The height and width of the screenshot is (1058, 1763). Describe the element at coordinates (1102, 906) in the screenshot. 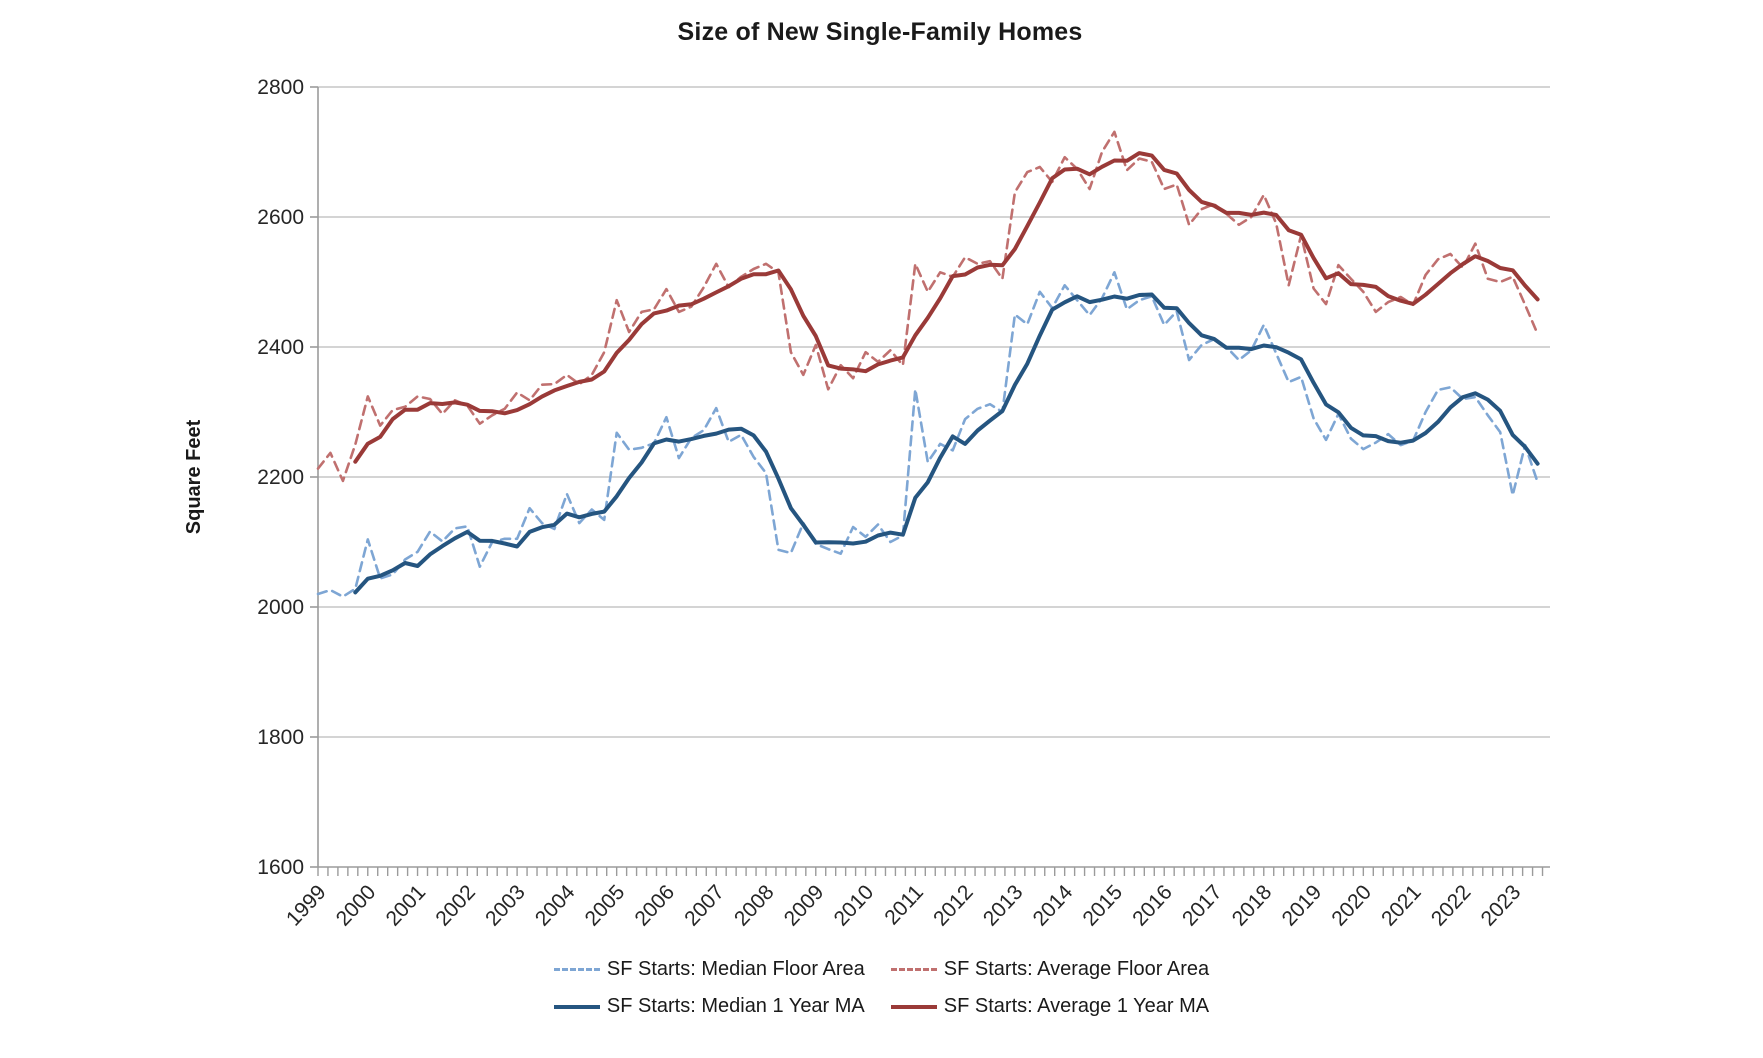

I see `x-tick-label: 2015` at that location.